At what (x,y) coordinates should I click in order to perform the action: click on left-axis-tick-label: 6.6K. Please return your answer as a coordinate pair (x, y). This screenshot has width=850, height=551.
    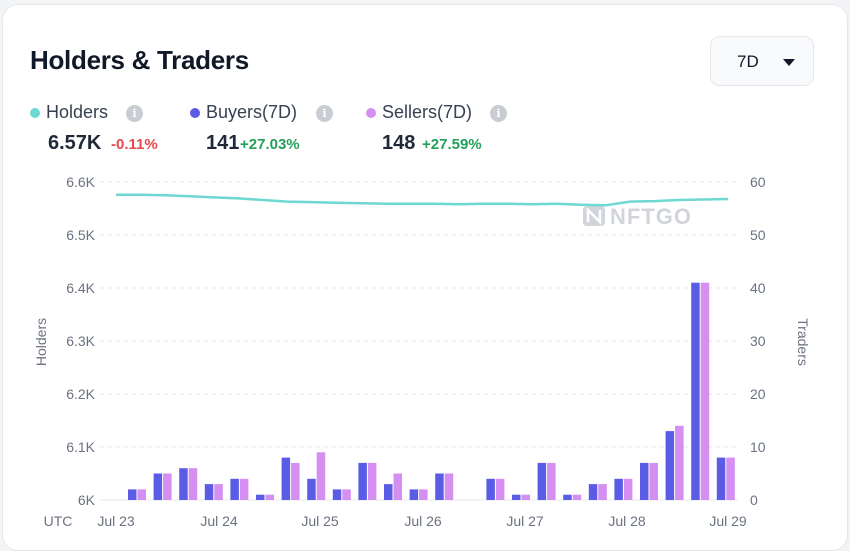
    Looking at the image, I should click on (80, 182).